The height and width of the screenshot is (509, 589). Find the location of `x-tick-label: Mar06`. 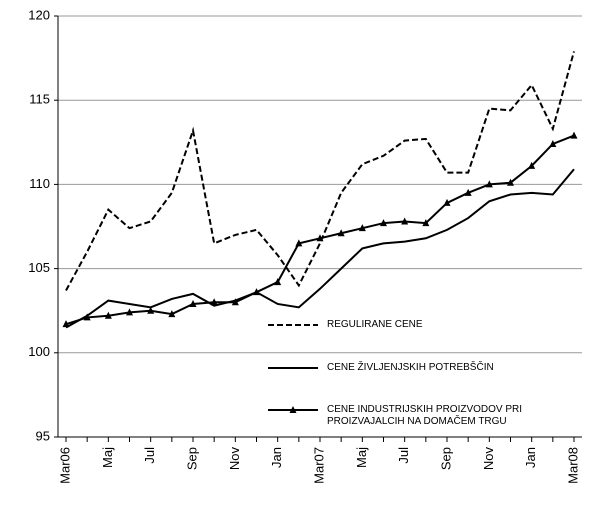

x-tick-label: Mar06 is located at coordinates (64, 465).